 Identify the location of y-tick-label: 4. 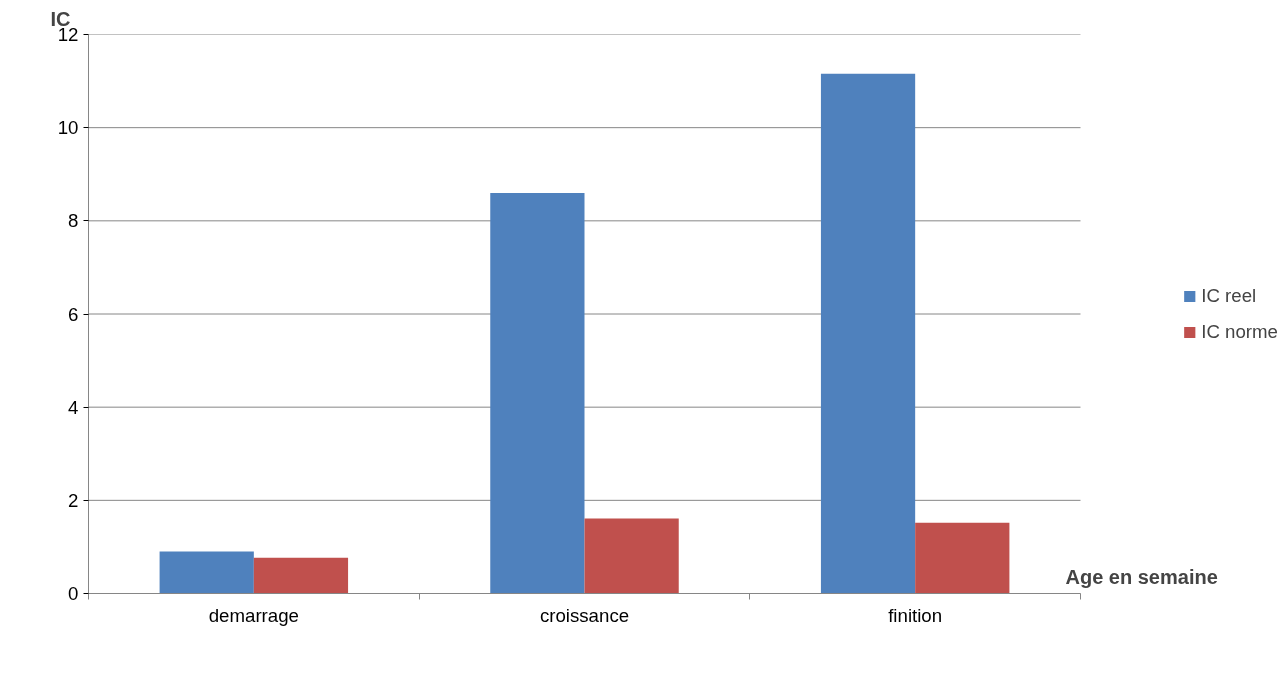
(73, 407).